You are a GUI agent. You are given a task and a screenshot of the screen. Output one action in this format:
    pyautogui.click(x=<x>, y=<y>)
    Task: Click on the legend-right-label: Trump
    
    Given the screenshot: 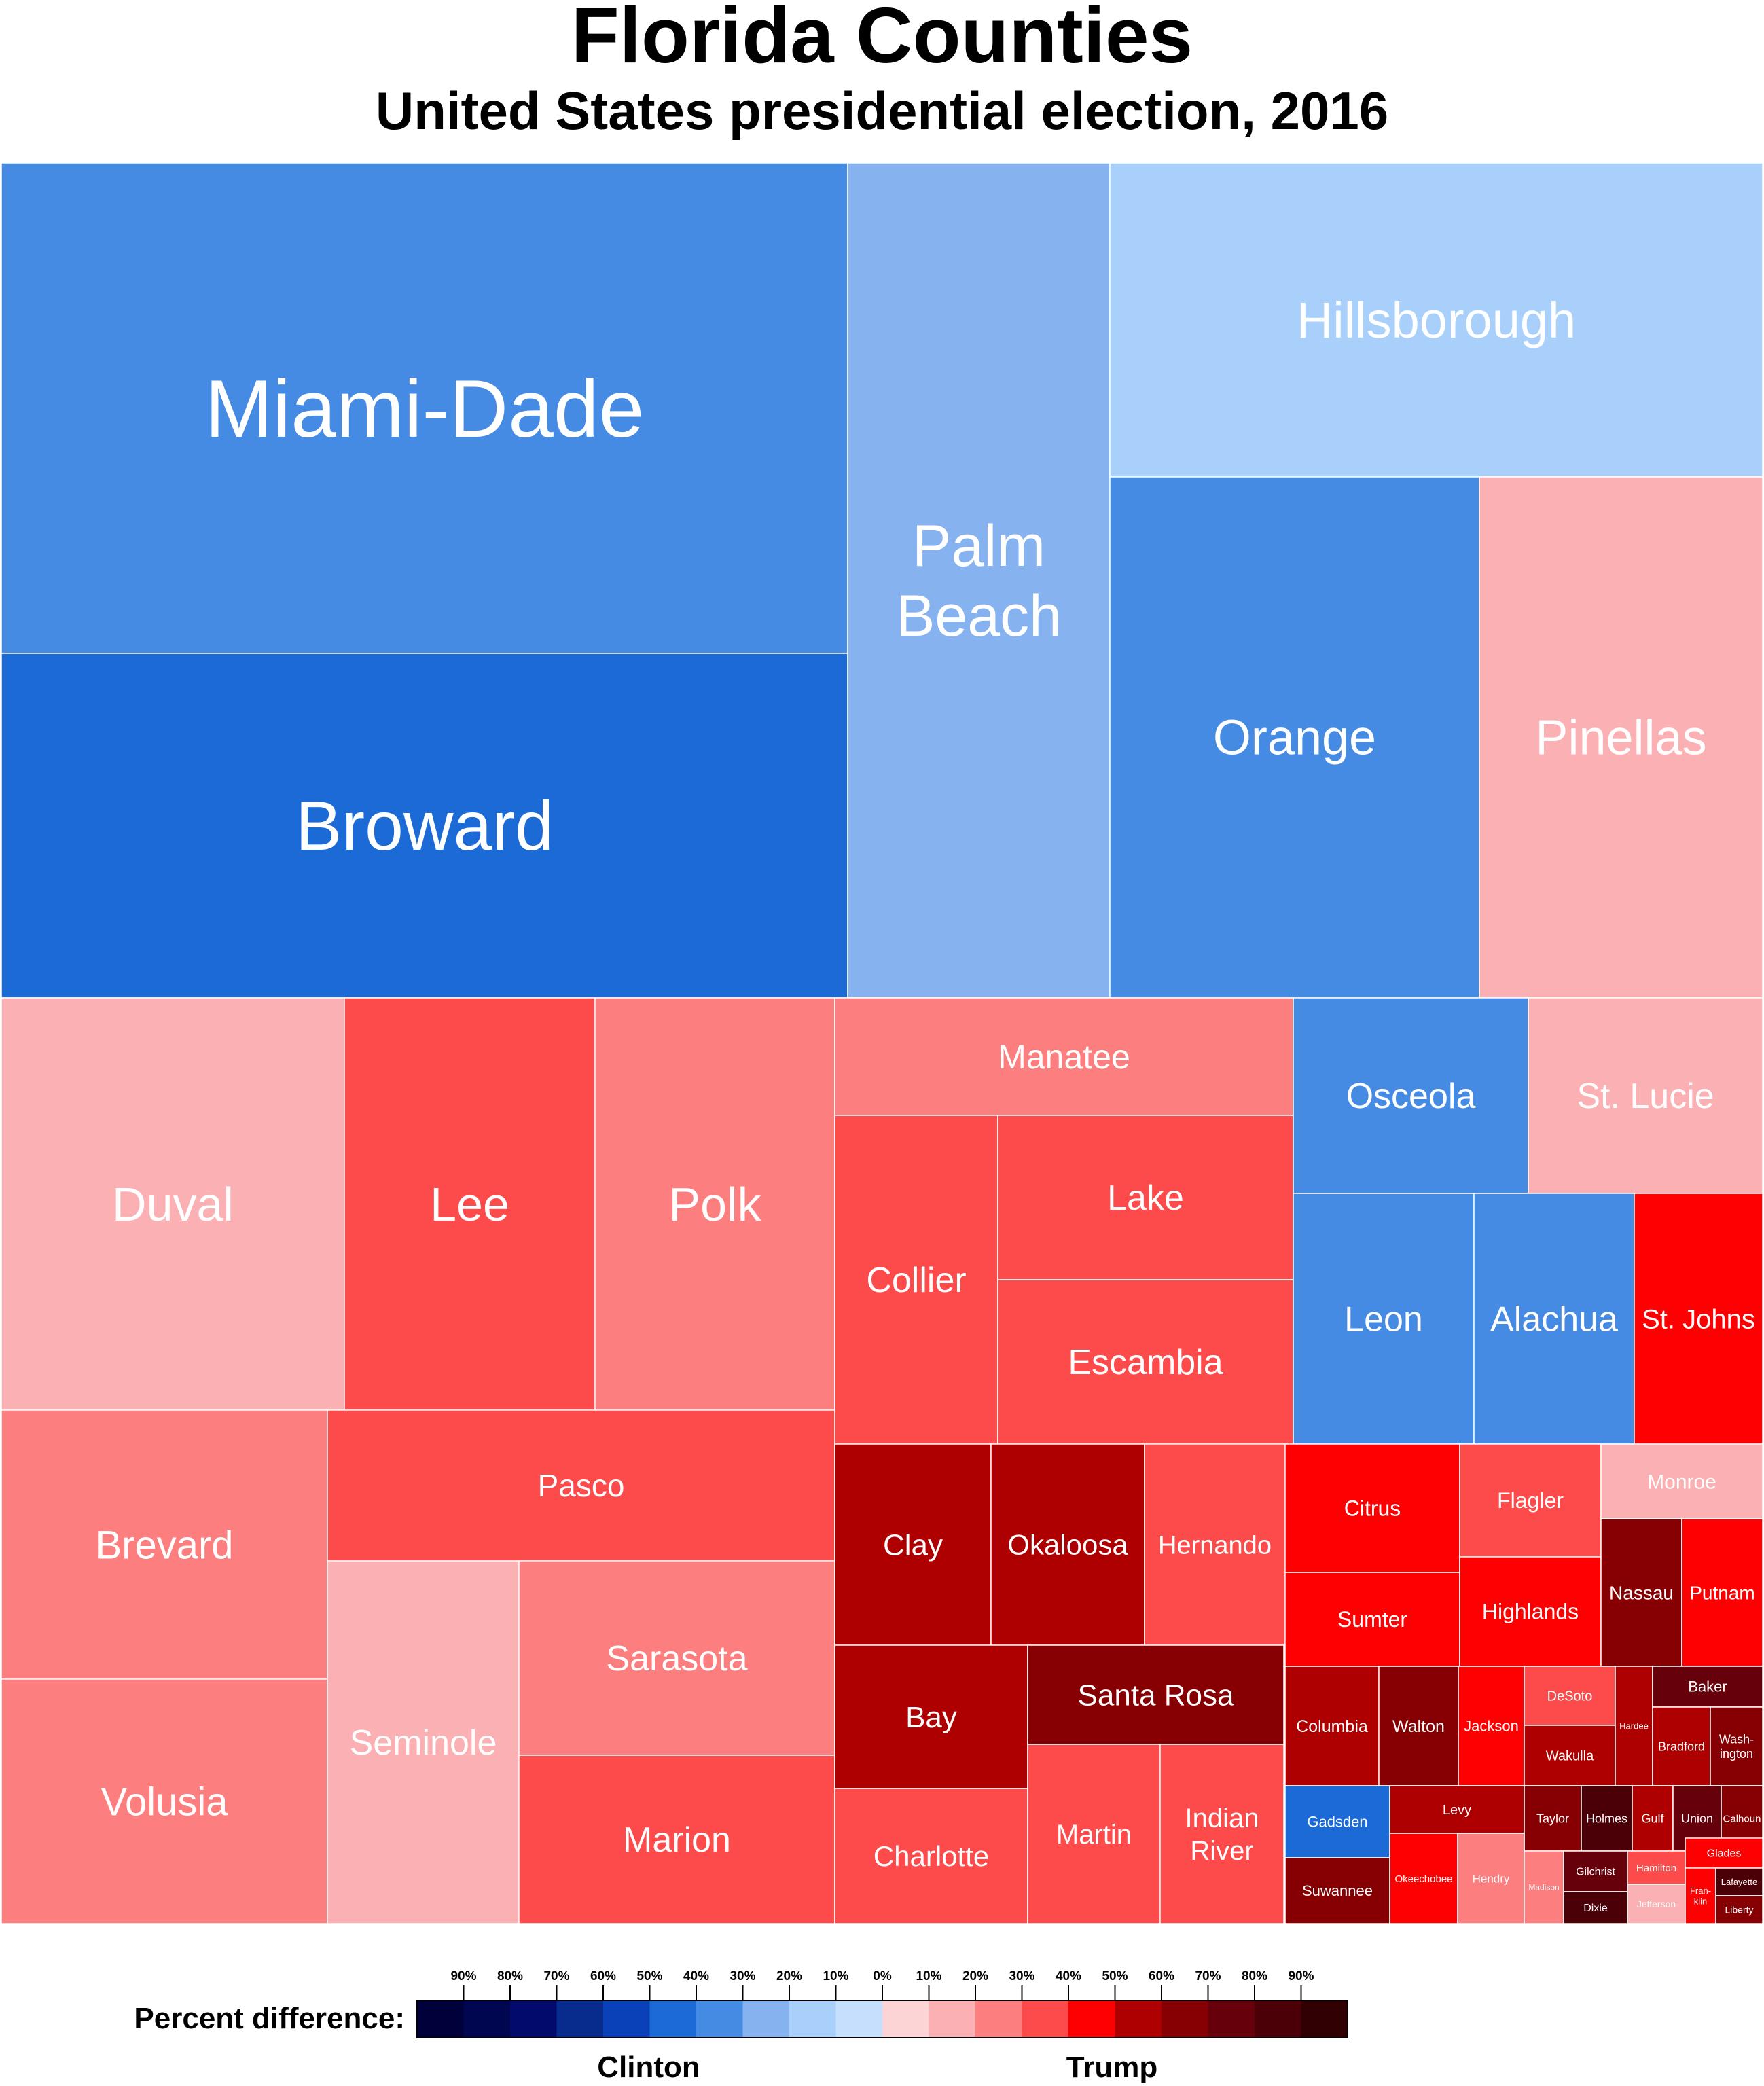 What is the action you would take?
    pyautogui.click(x=1111, y=2067)
    